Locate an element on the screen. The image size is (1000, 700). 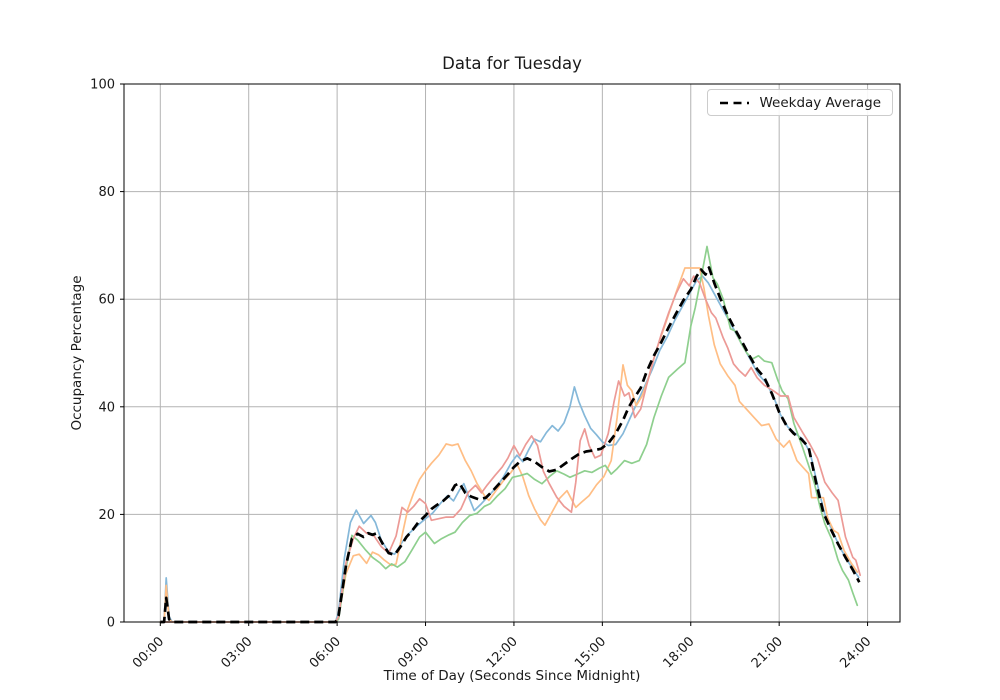
x-axis-label: Time of Day (Seconds Since Midnight) is located at coordinates (512, 676).